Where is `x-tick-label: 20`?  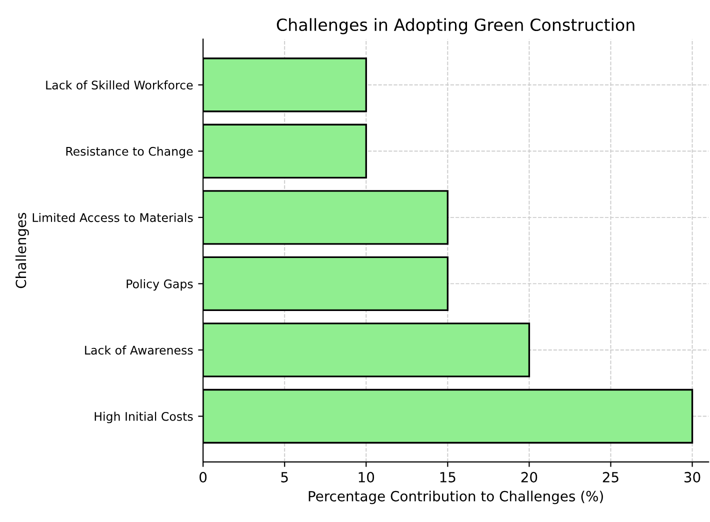 x-tick-label: 20 is located at coordinates (529, 477).